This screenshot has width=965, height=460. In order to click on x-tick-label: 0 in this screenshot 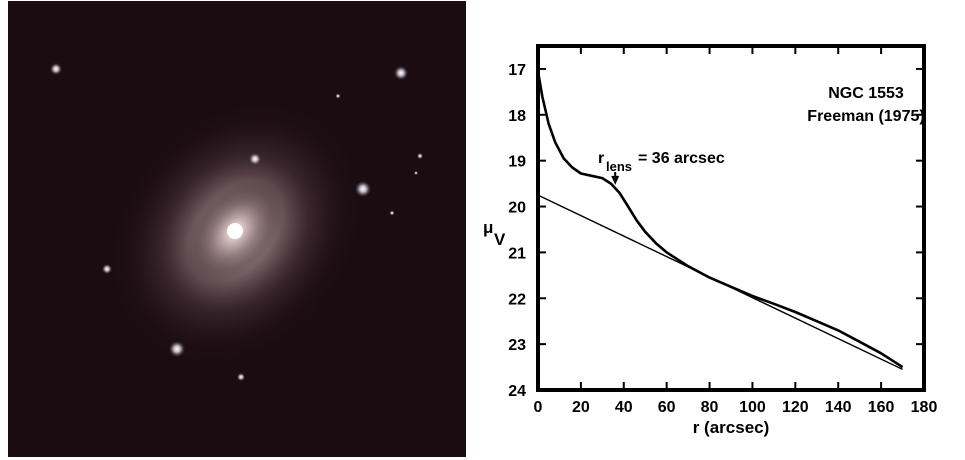, I will do `click(538, 407)`.